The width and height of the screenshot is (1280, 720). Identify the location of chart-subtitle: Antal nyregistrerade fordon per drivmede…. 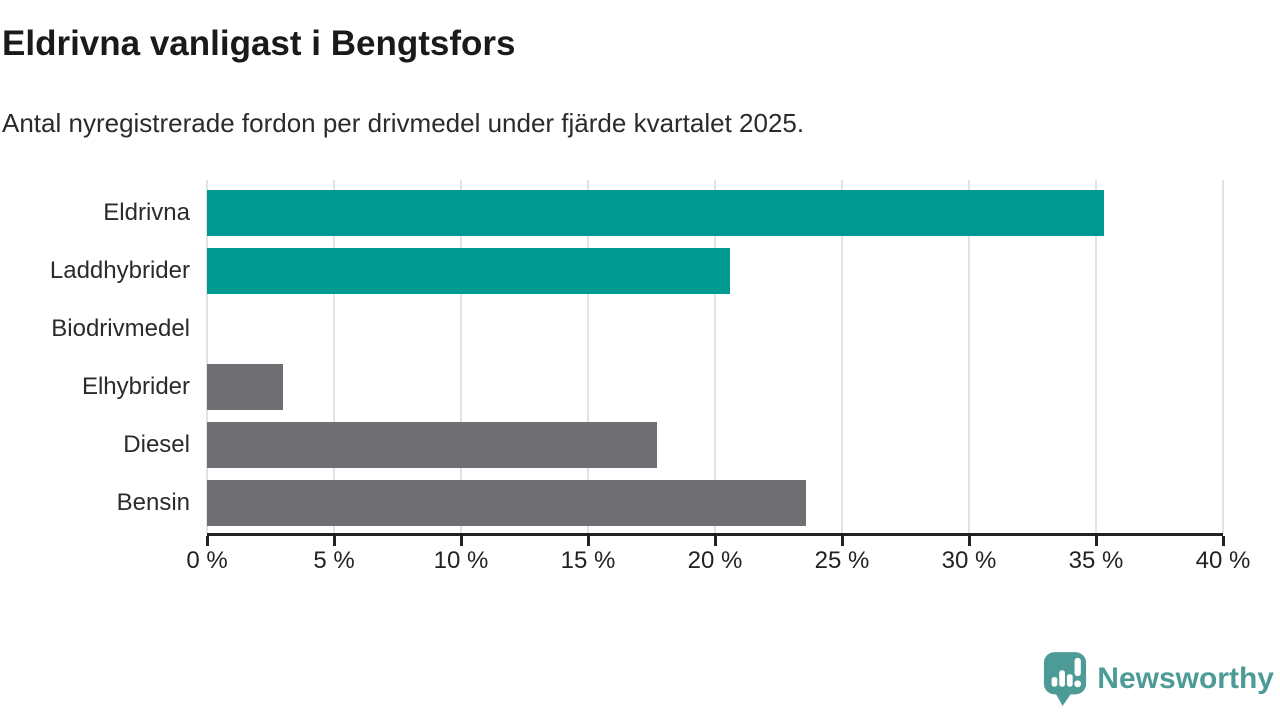
(403, 123).